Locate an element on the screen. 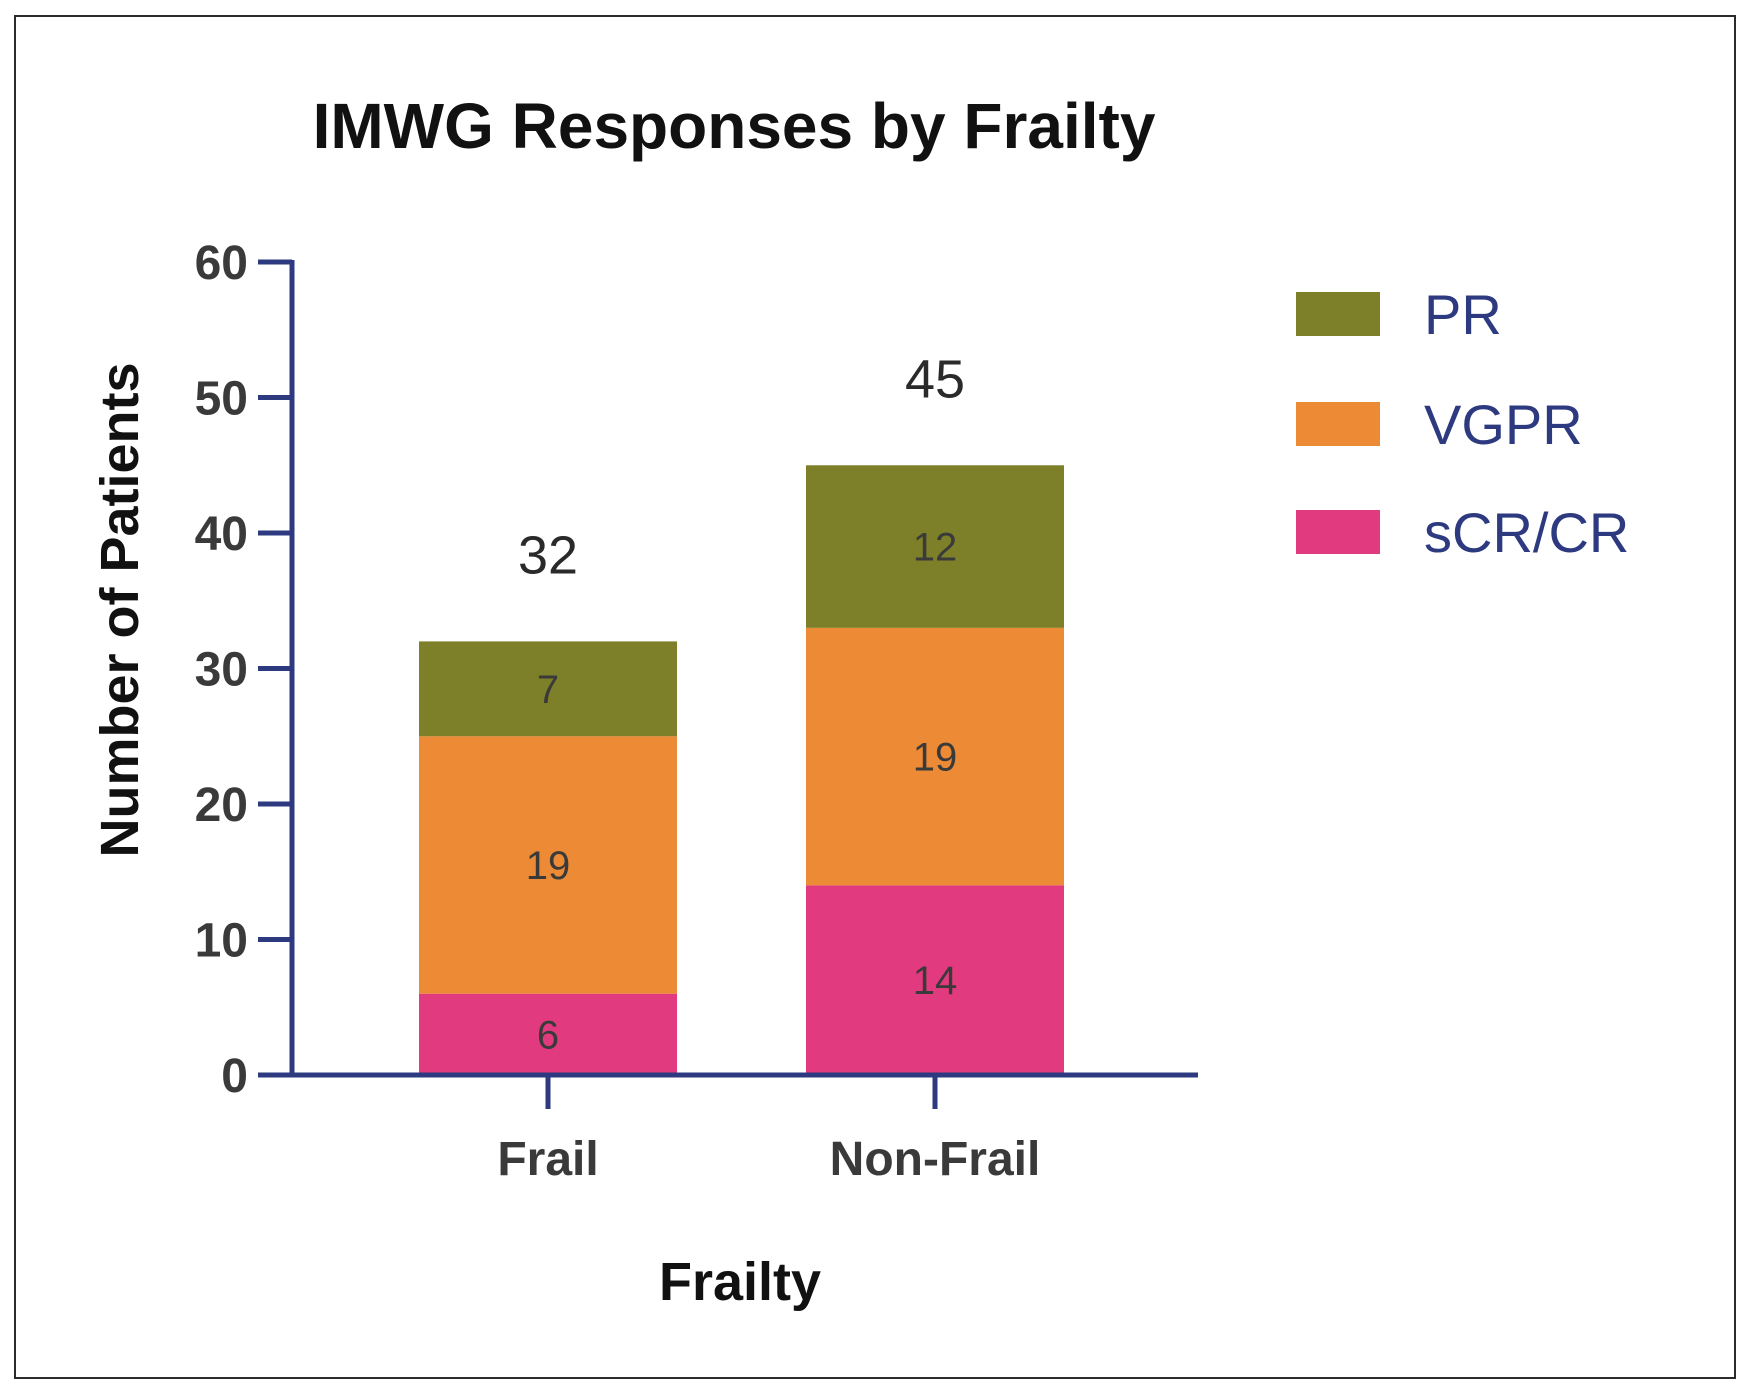 This screenshot has width=1752, height=1398. legend-swatch-vgpr is located at coordinates (1338, 424).